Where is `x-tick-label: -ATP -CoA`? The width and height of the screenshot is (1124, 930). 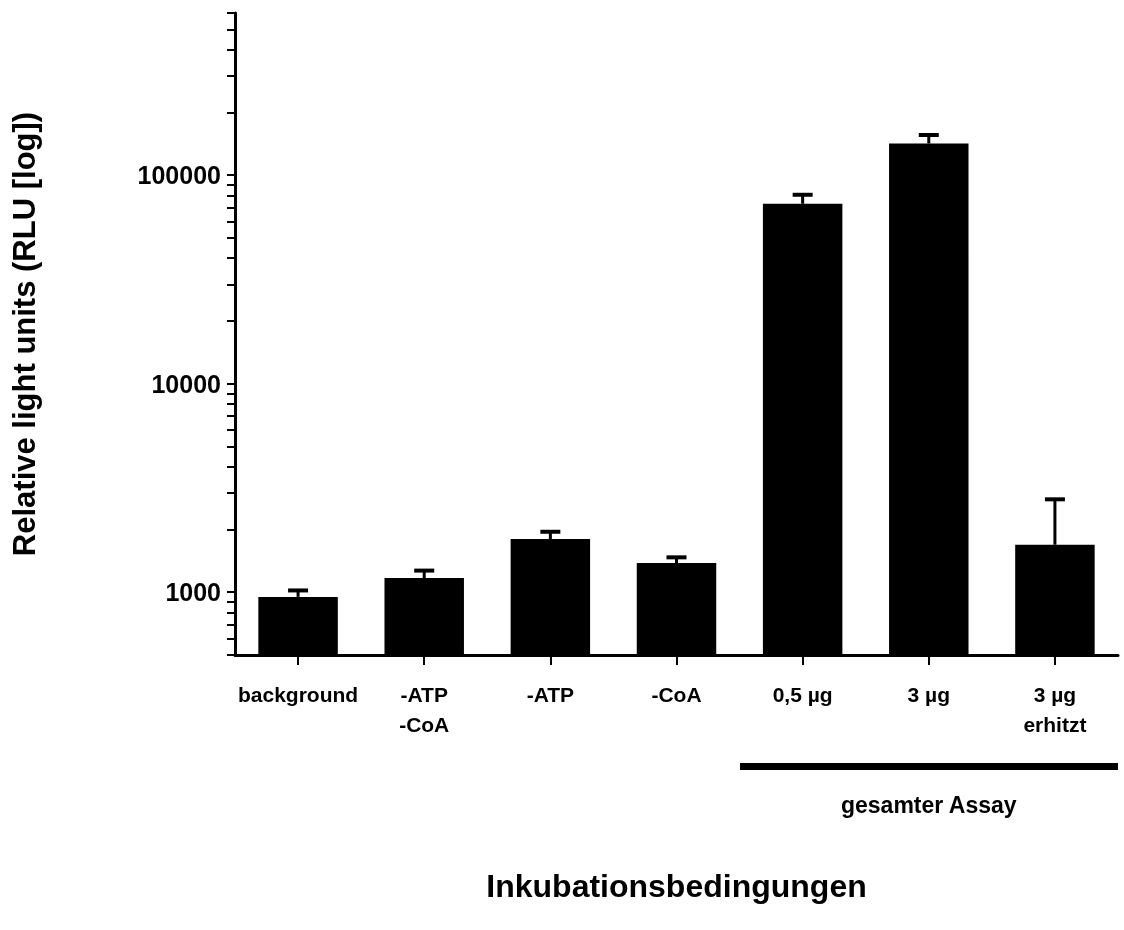
x-tick-label: -ATP -CoA is located at coordinates (424, 709).